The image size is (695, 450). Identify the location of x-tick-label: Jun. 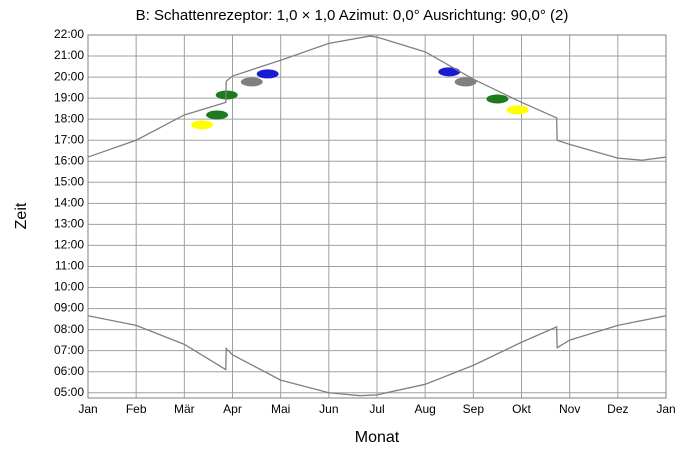
(328, 409).